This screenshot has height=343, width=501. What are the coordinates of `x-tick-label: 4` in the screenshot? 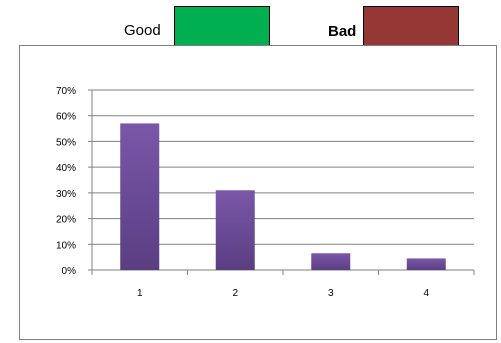 It's located at (426, 293).